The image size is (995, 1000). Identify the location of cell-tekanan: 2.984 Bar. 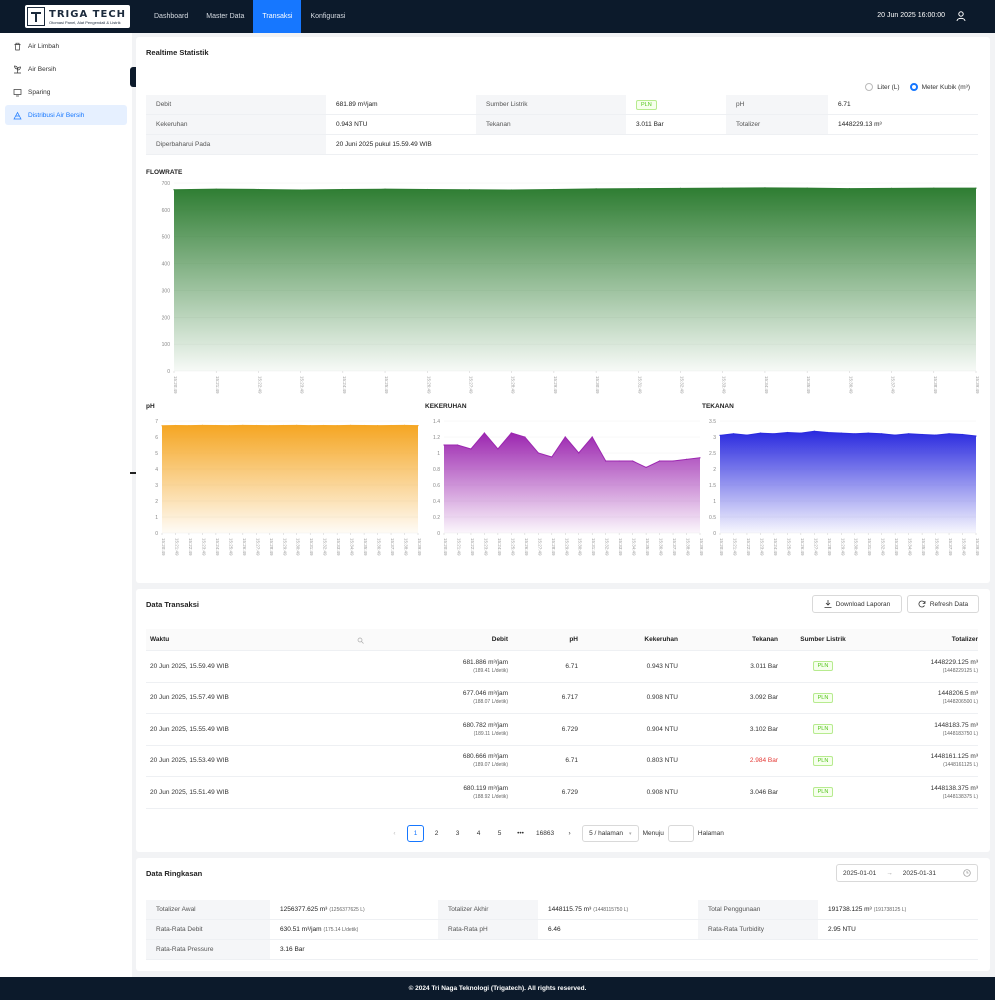
(763, 761).